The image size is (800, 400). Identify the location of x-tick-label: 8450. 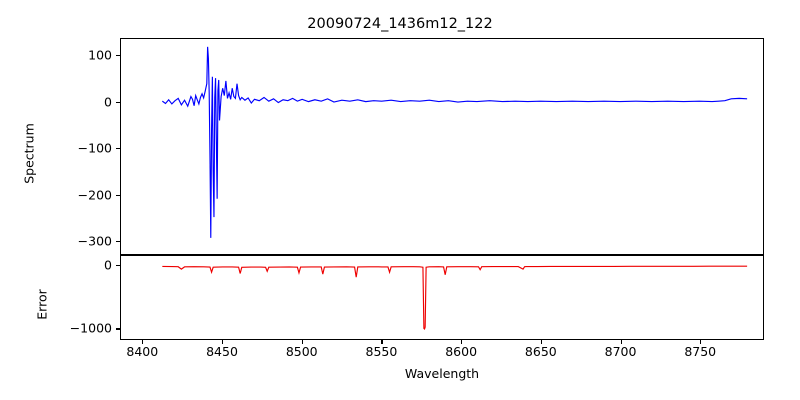
(222, 351).